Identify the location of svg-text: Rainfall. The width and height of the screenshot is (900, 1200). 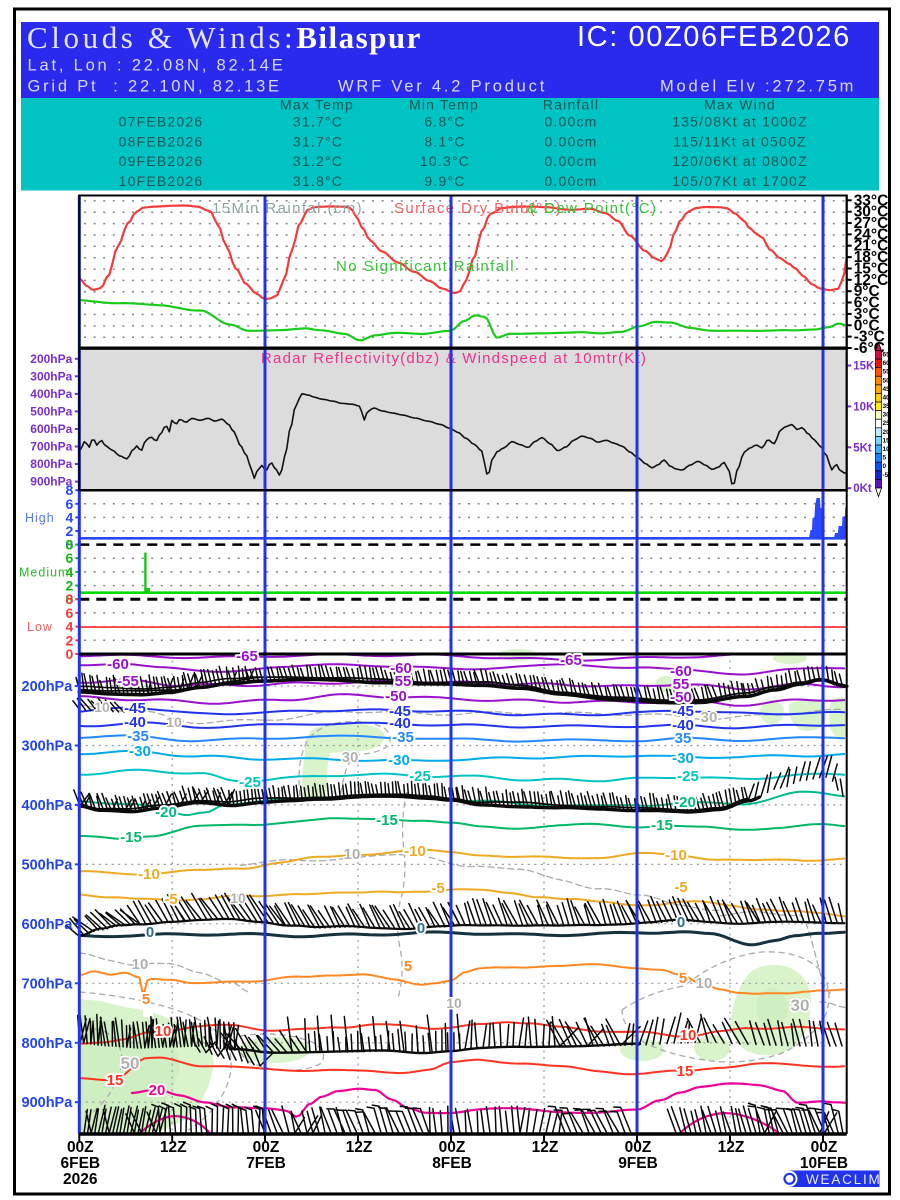
(571, 105).